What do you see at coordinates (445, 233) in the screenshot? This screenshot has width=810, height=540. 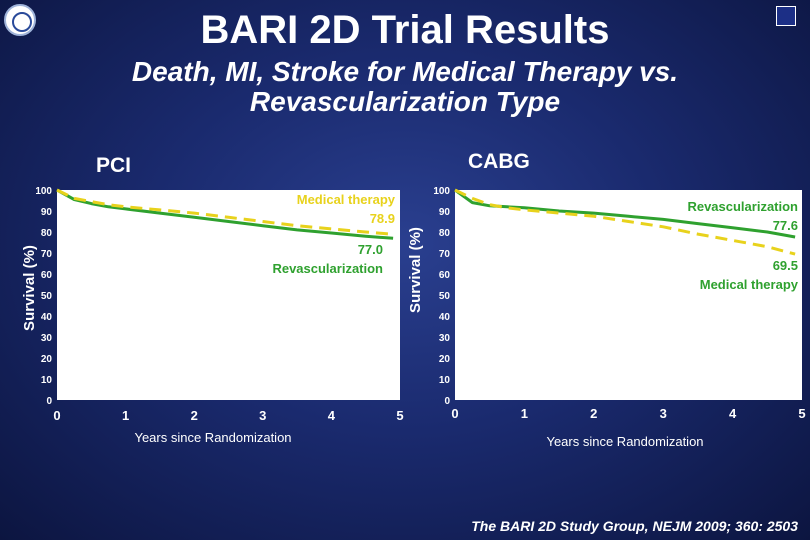 I see `cabg-y-tick-label: 80` at bounding box center [445, 233].